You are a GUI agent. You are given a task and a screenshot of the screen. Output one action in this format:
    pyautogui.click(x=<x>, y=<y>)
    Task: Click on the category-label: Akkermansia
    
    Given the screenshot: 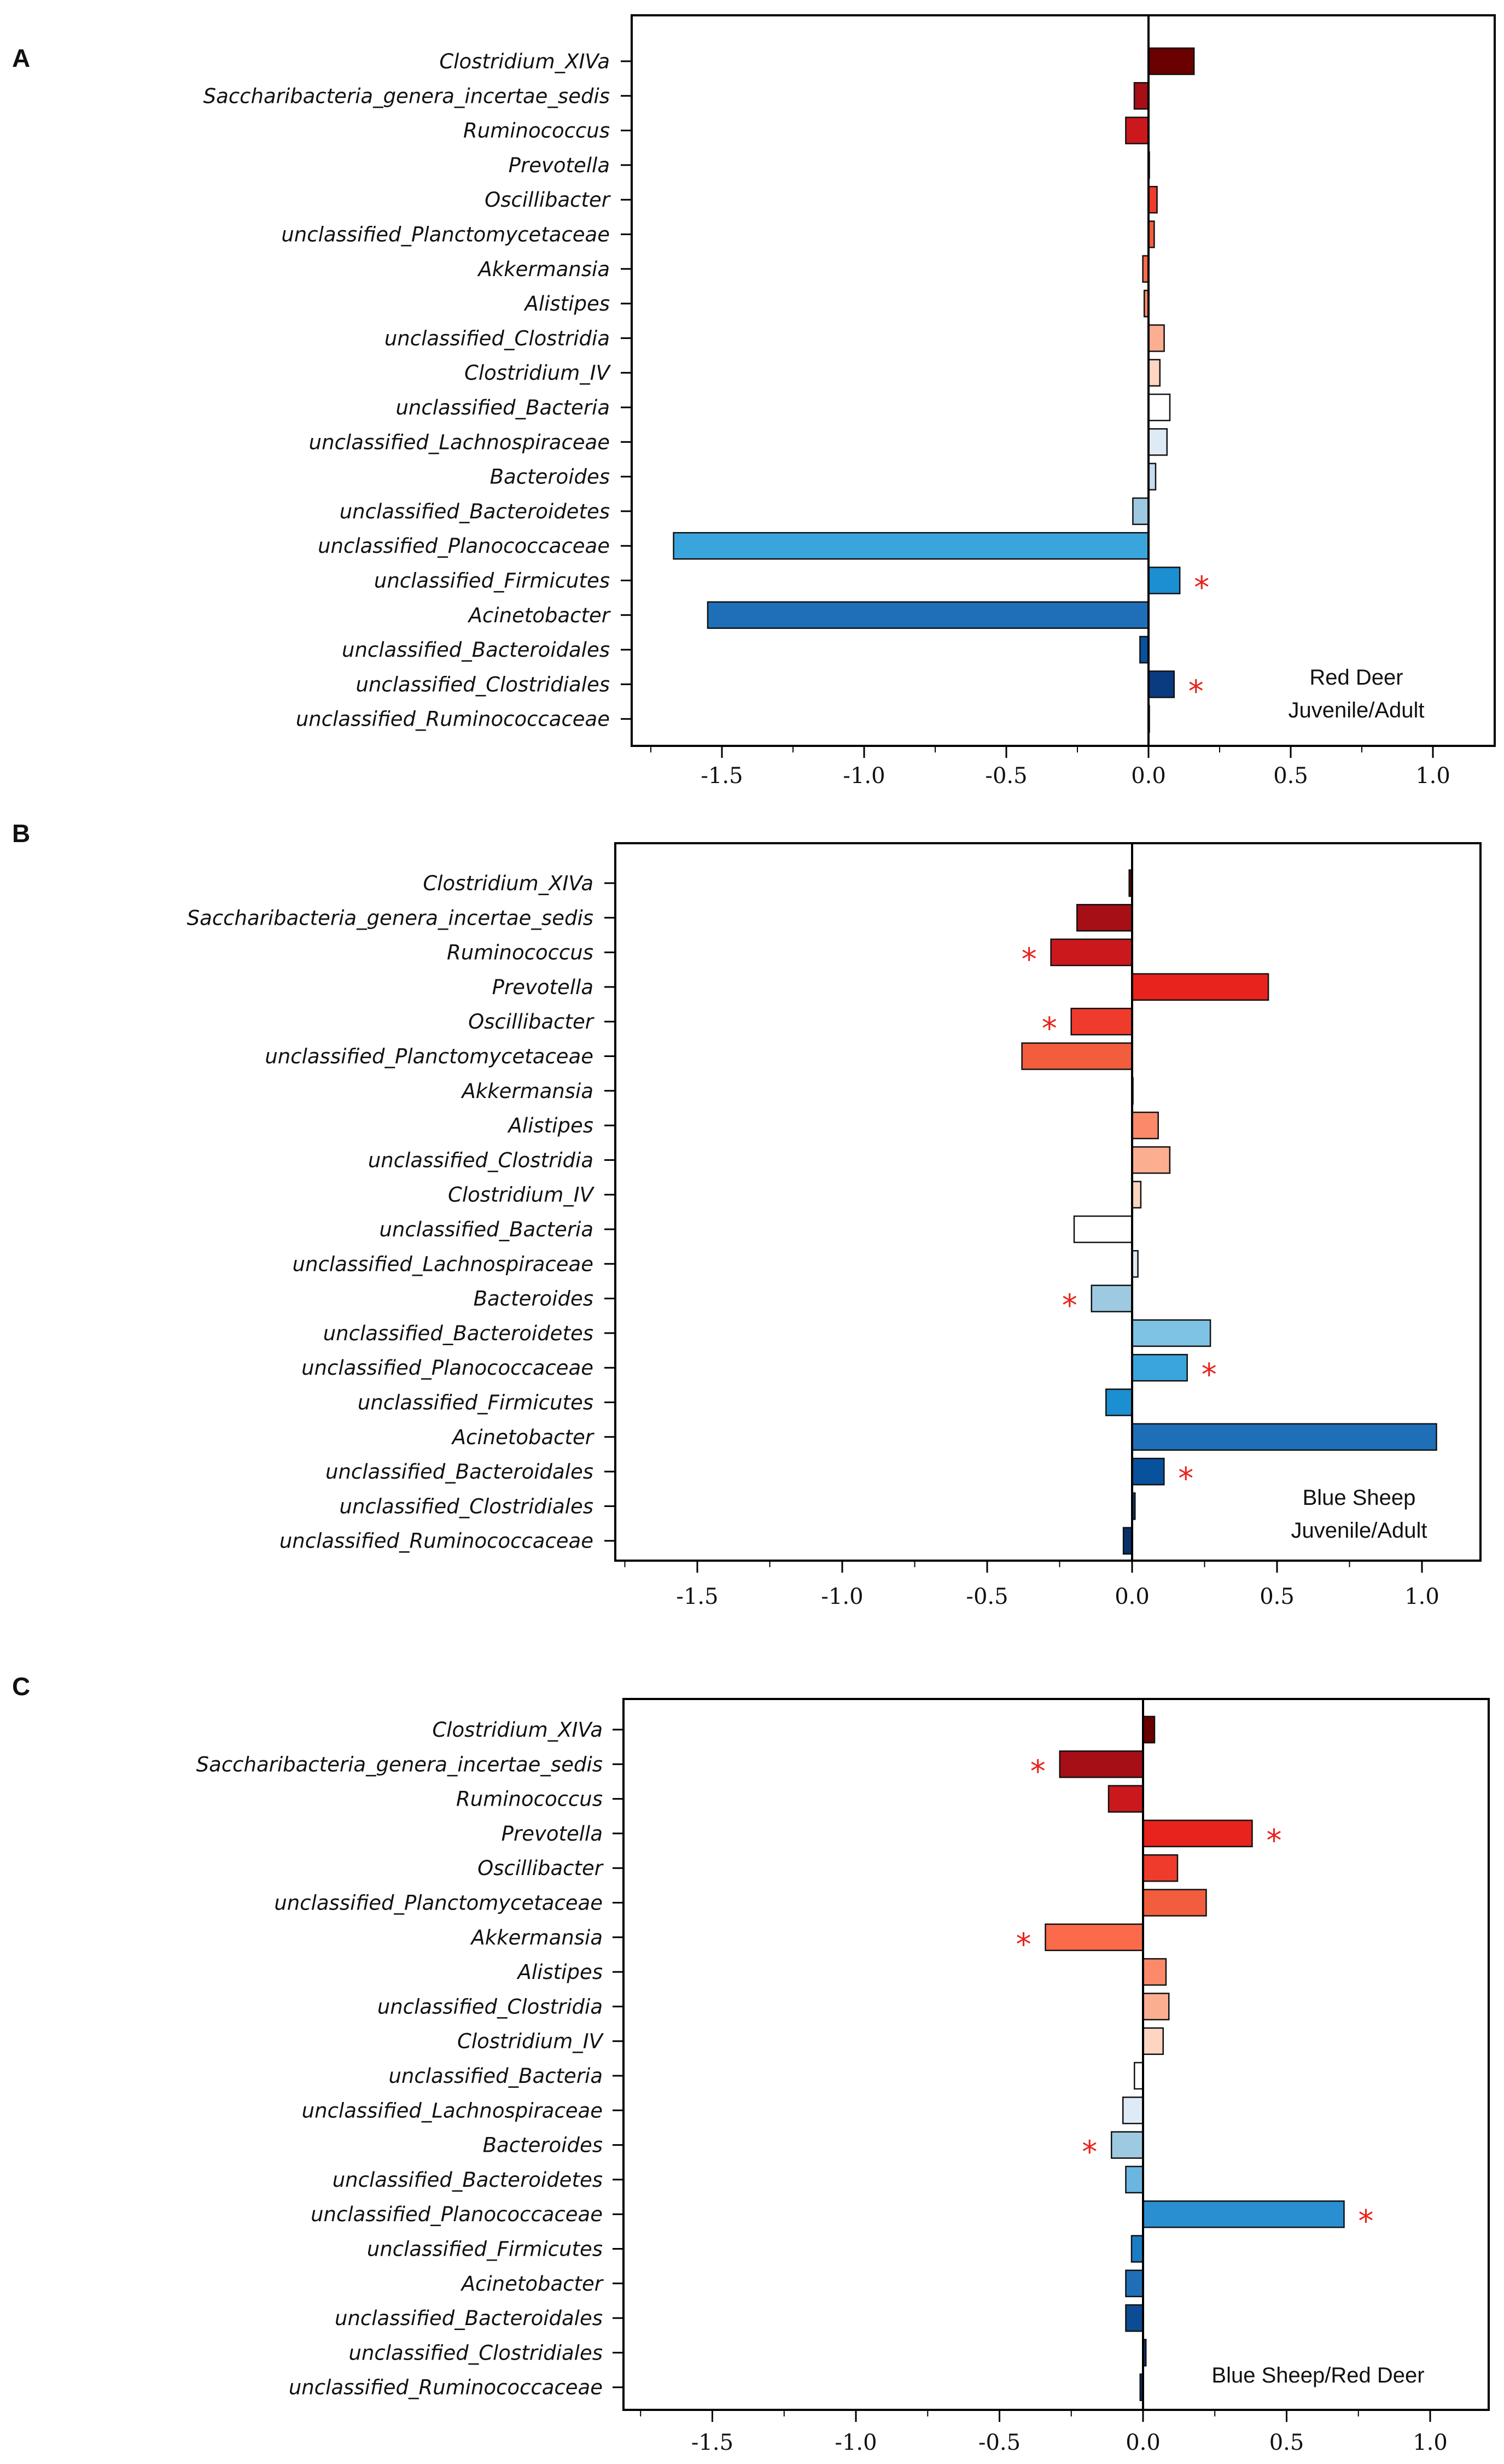 What is the action you would take?
    pyautogui.click(x=526, y=1091)
    